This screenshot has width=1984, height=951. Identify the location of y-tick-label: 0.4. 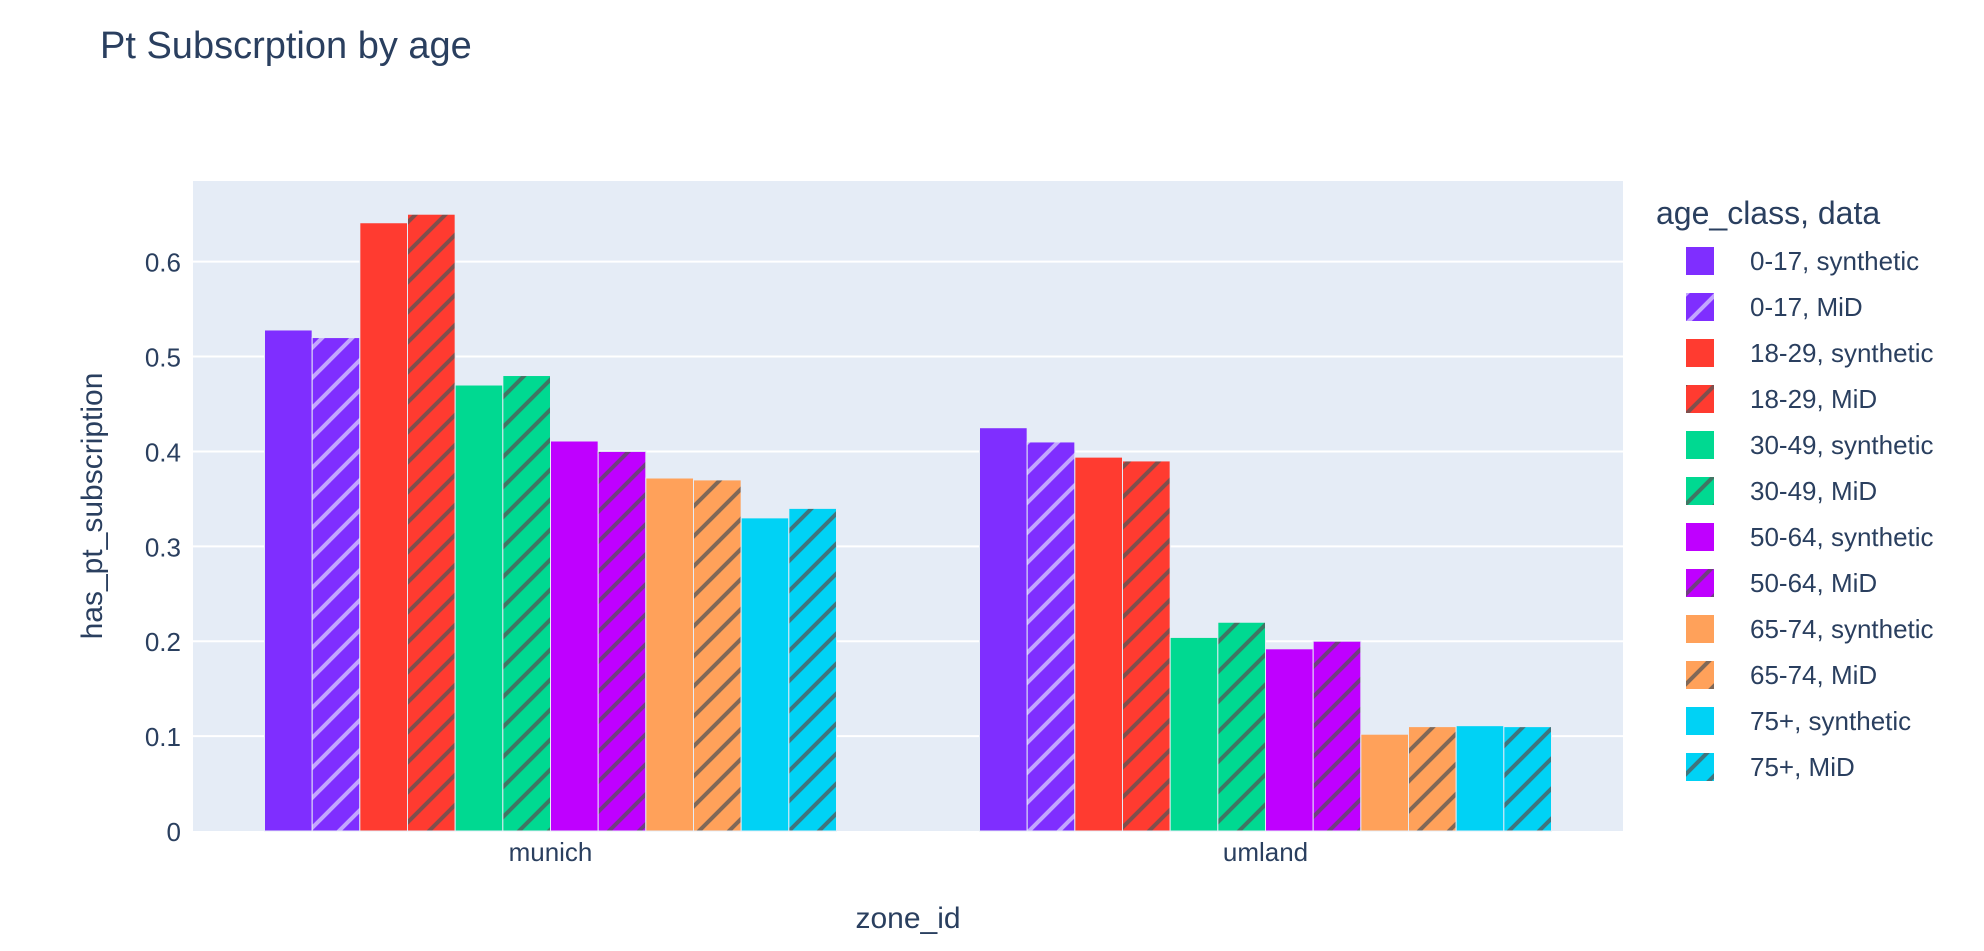
(163, 452).